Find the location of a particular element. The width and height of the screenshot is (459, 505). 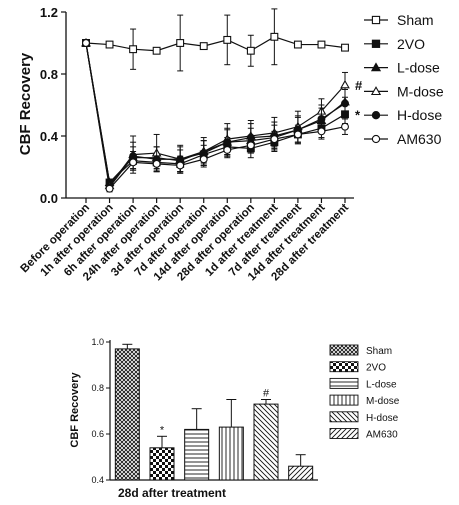

line-chart-annotations: #* is located at coordinates (359, 100).